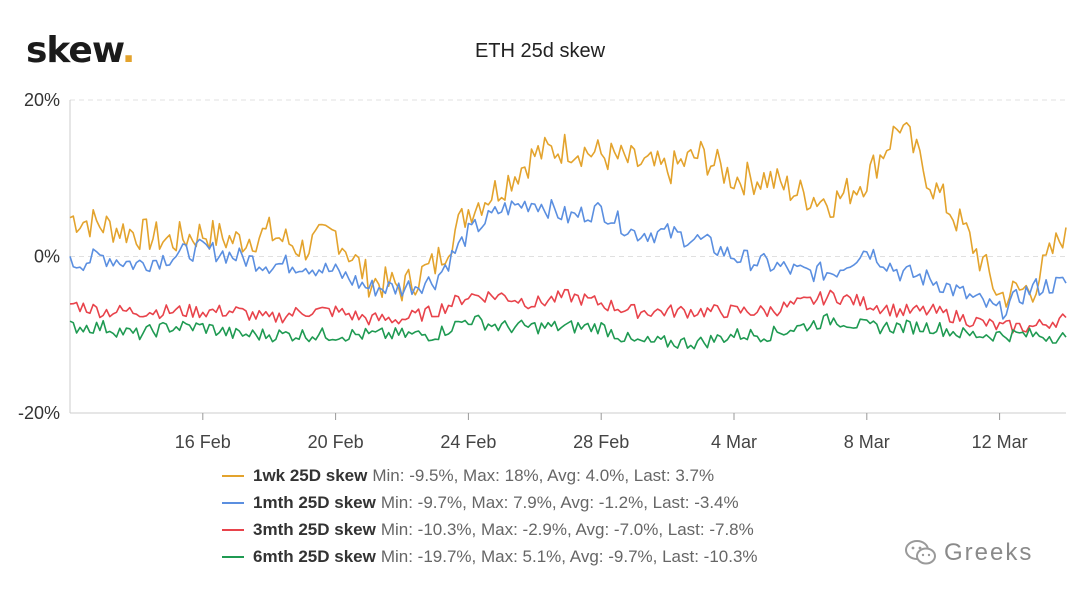  Describe the element at coordinates (314, 529) in the screenshot. I see `legend-name-3mth: 3mth 25D skew` at that location.